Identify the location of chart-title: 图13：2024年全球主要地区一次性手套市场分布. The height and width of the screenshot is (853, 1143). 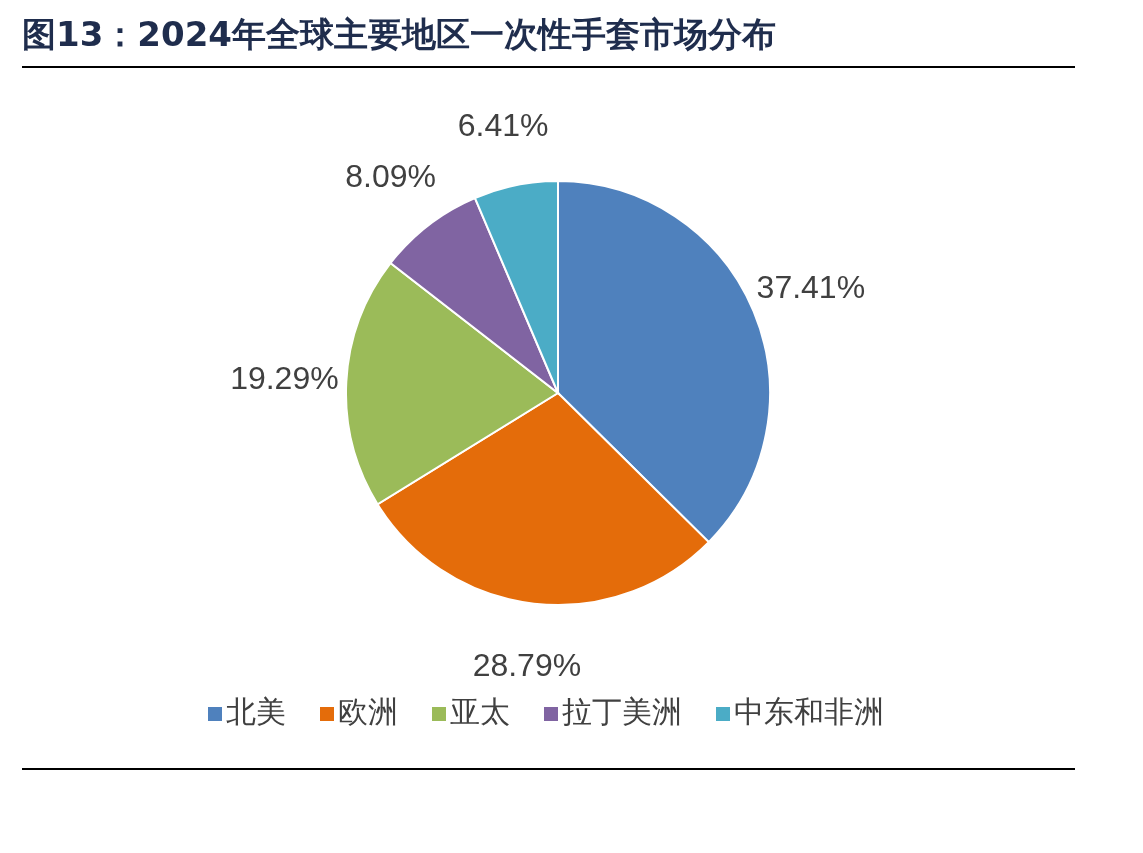
(399, 34).